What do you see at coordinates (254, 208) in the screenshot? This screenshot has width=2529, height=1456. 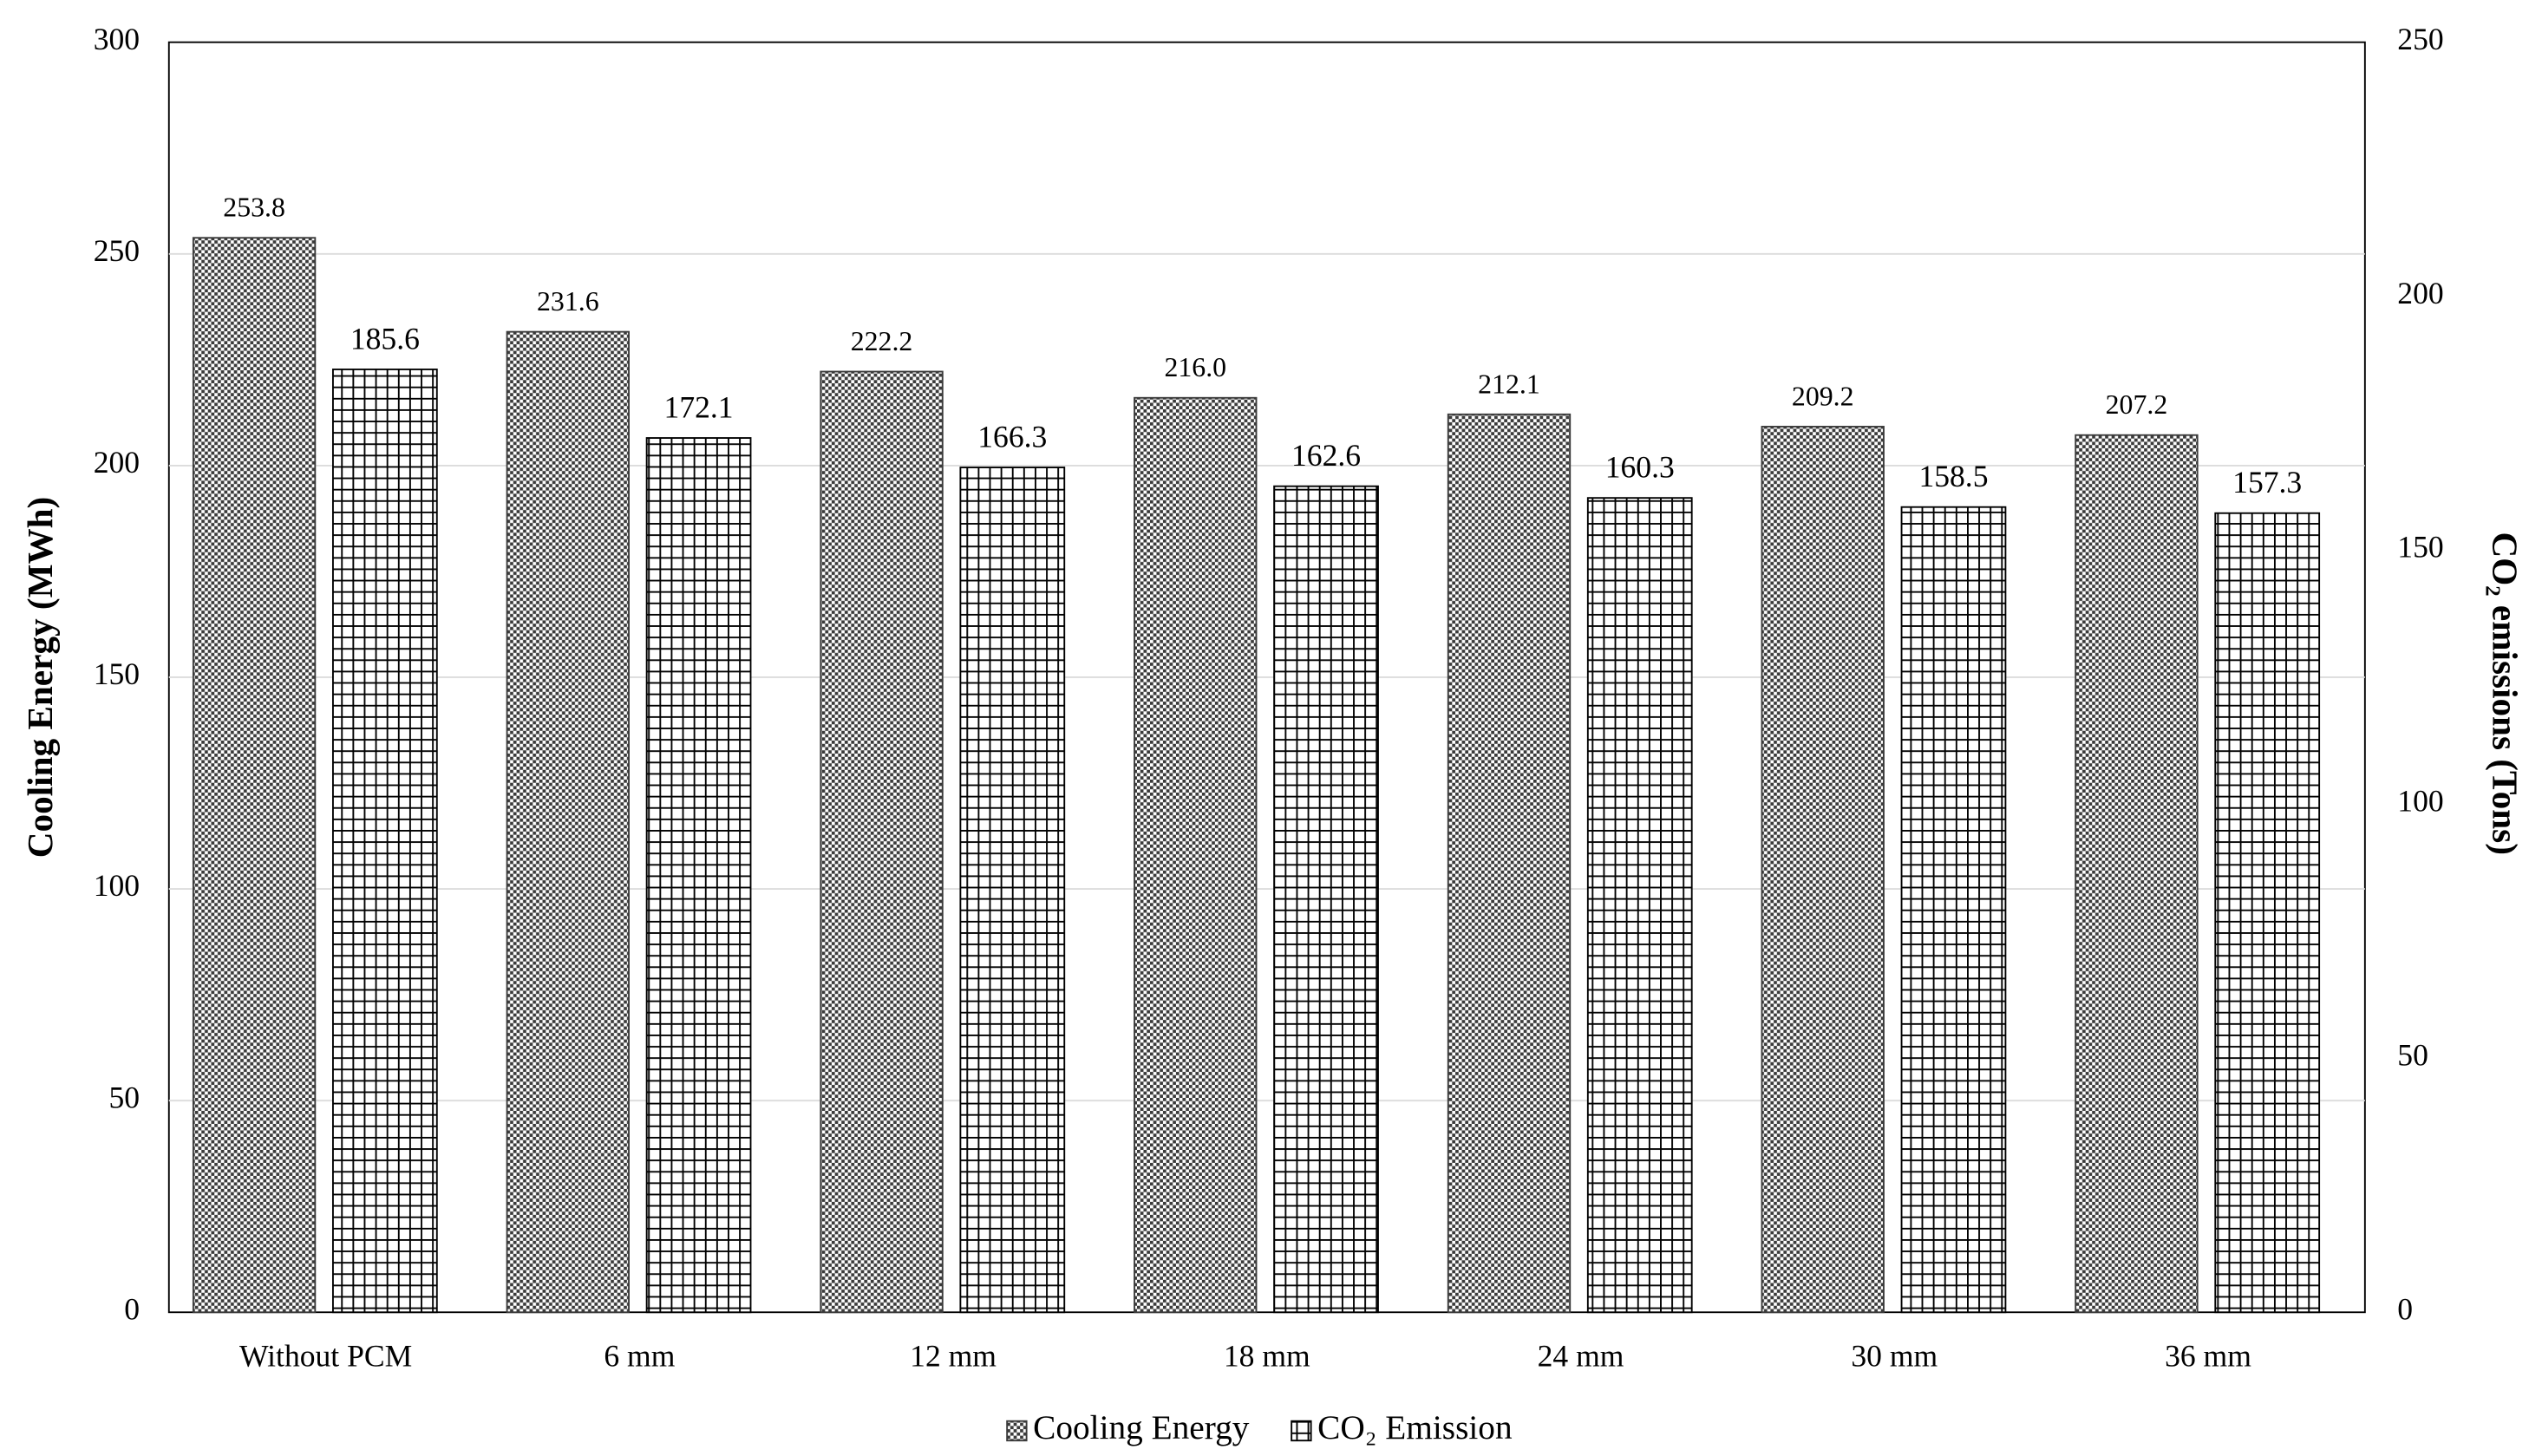 I see `value-label: 253.8` at bounding box center [254, 208].